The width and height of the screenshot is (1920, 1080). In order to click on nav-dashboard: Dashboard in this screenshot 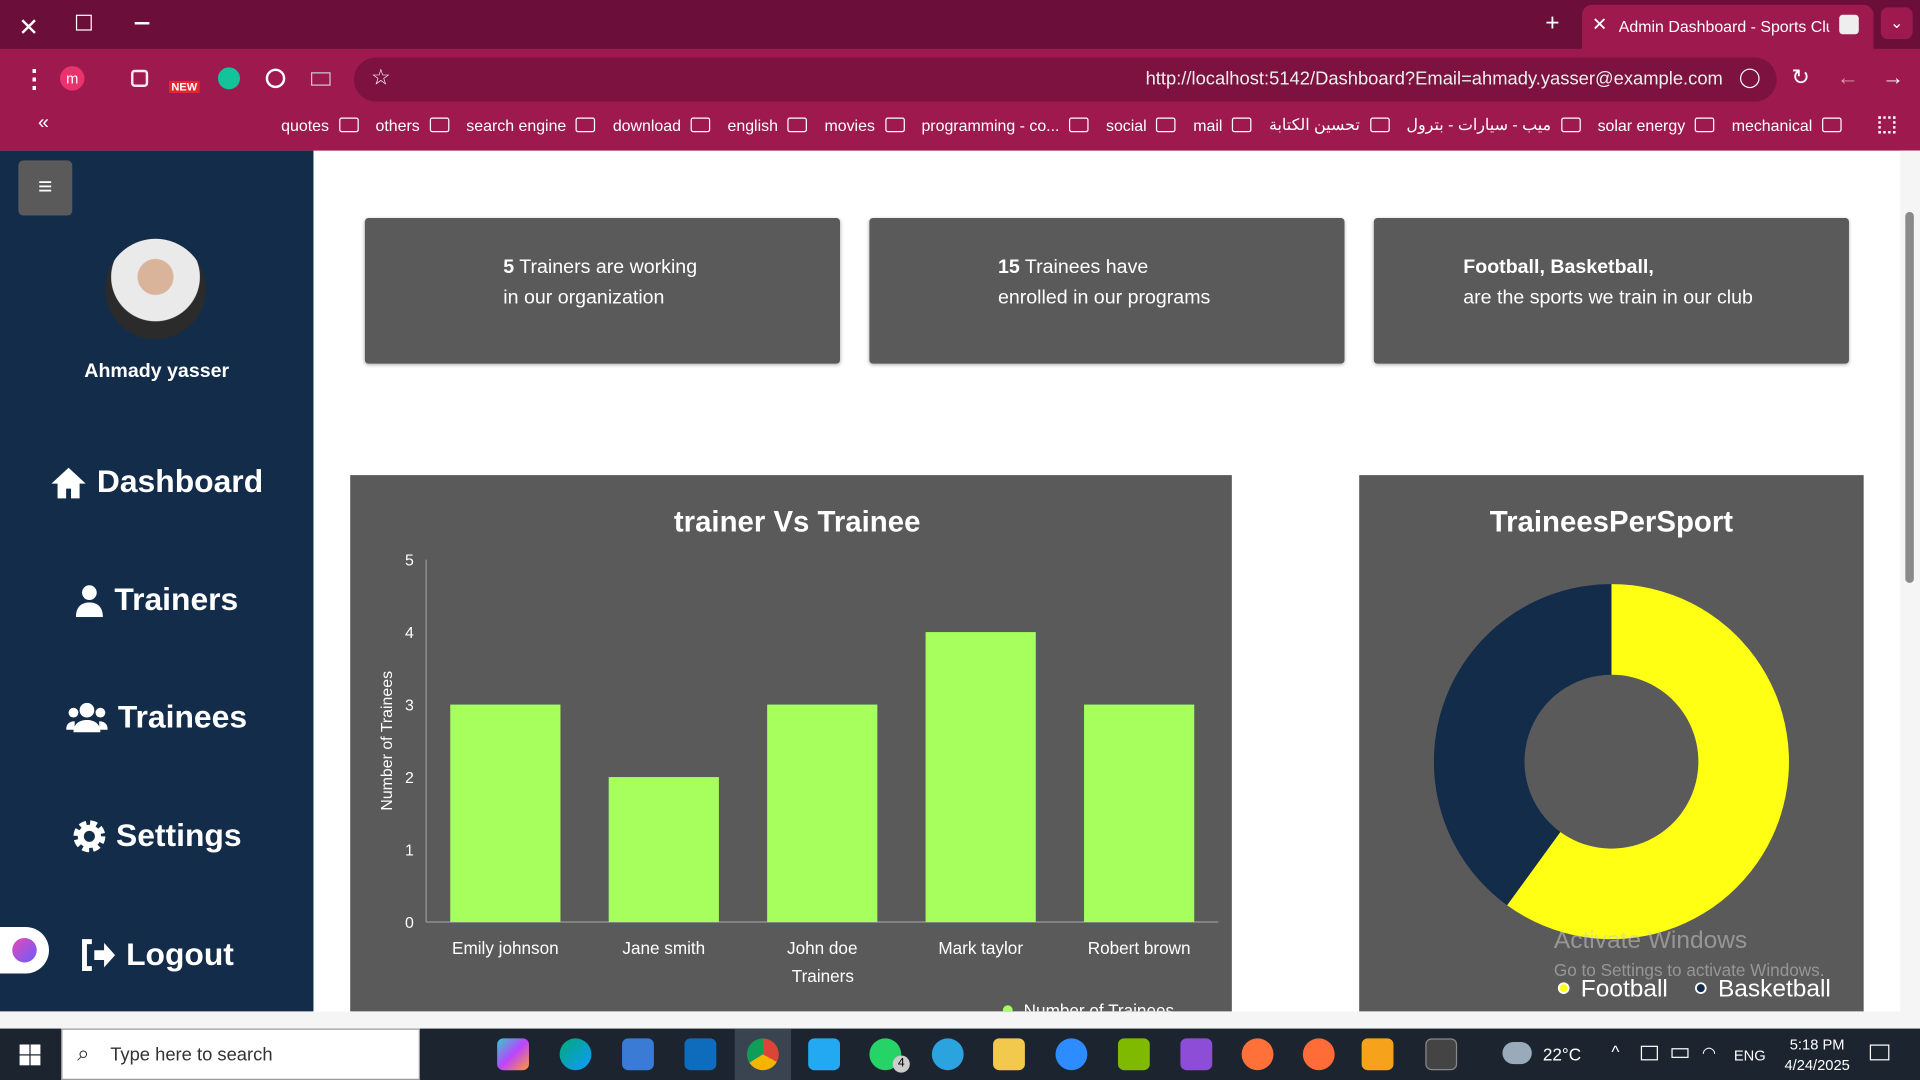, I will do `click(156, 482)`.